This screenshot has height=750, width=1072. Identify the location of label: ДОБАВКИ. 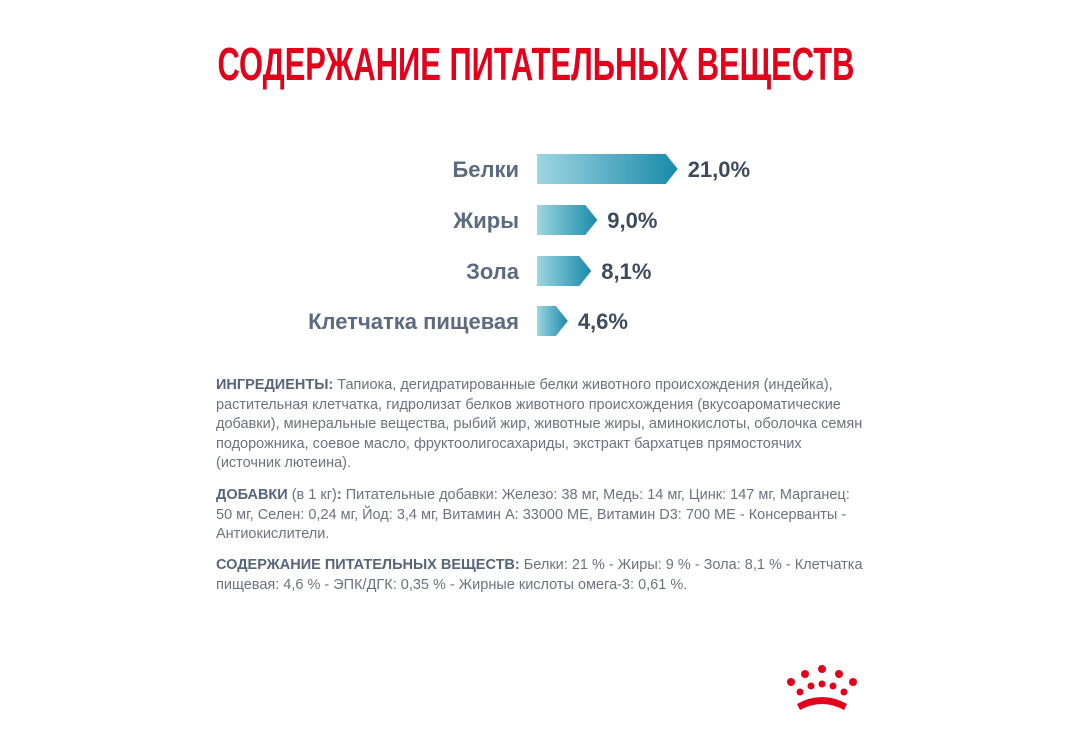
(252, 495).